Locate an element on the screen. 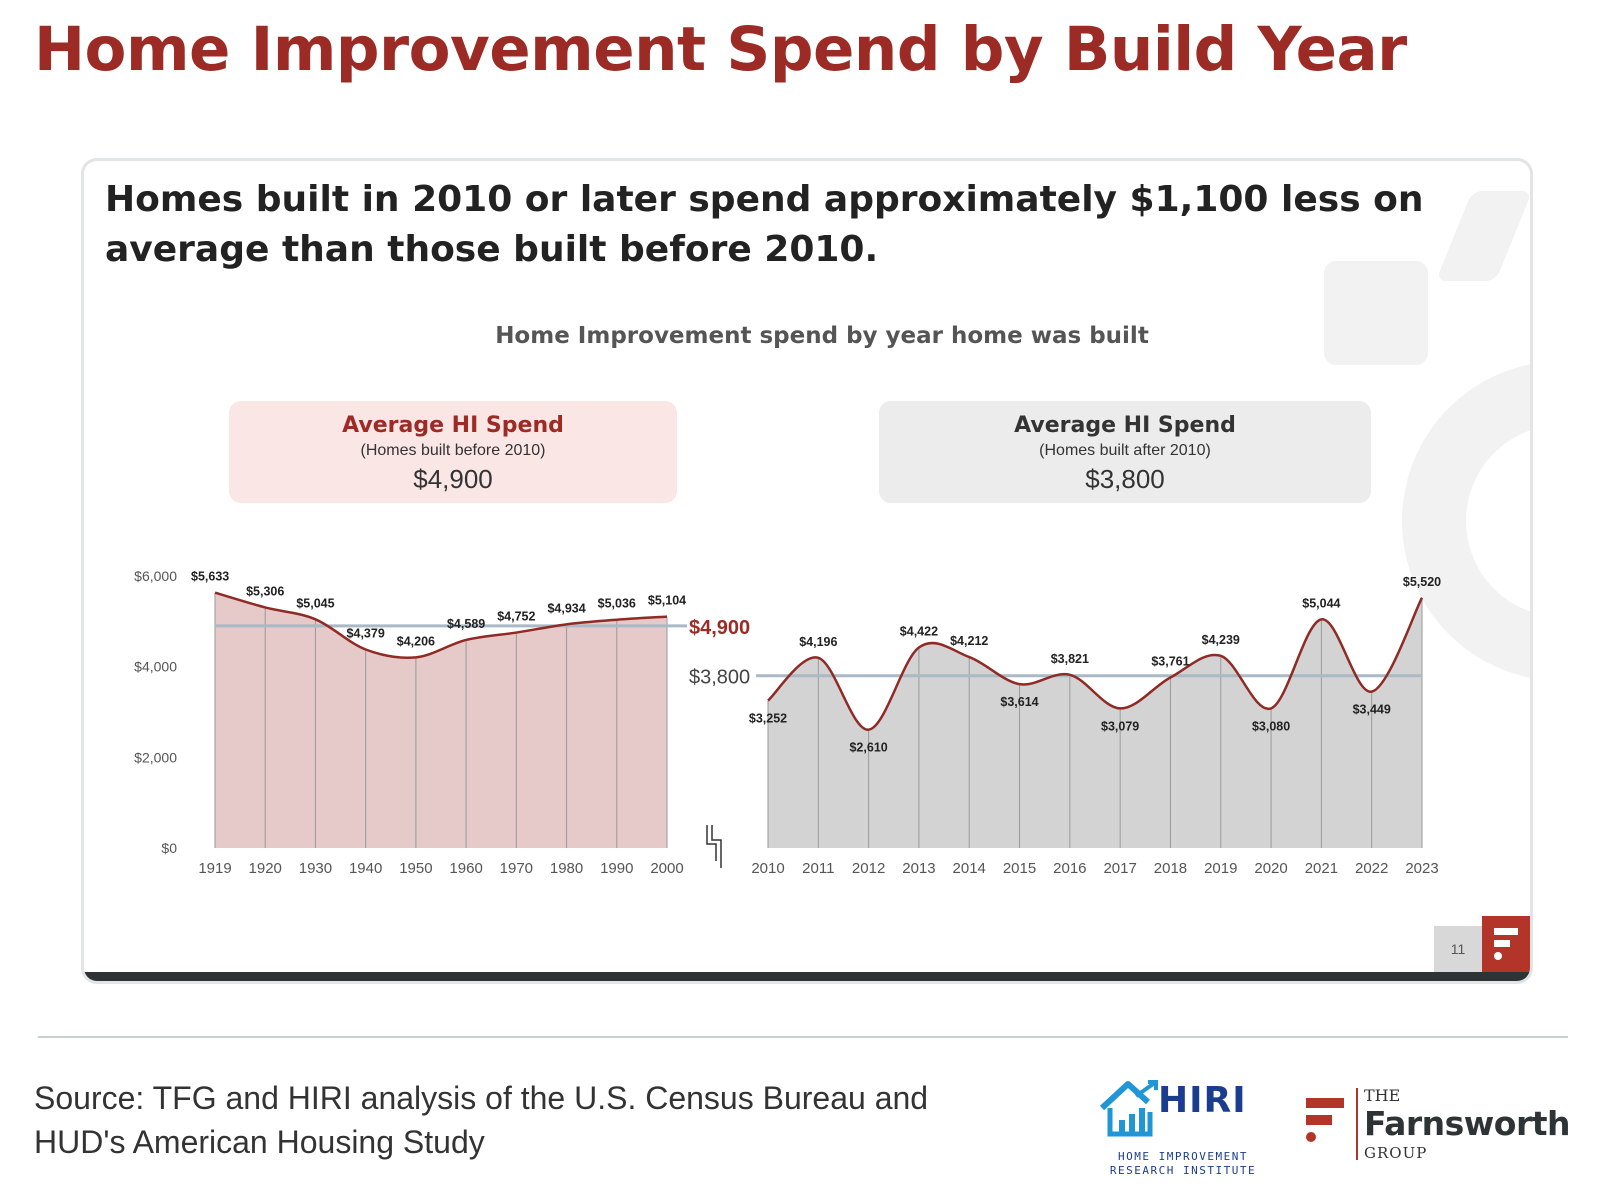 The width and height of the screenshot is (1600, 1200). slide-footer-bar is located at coordinates (807, 976).